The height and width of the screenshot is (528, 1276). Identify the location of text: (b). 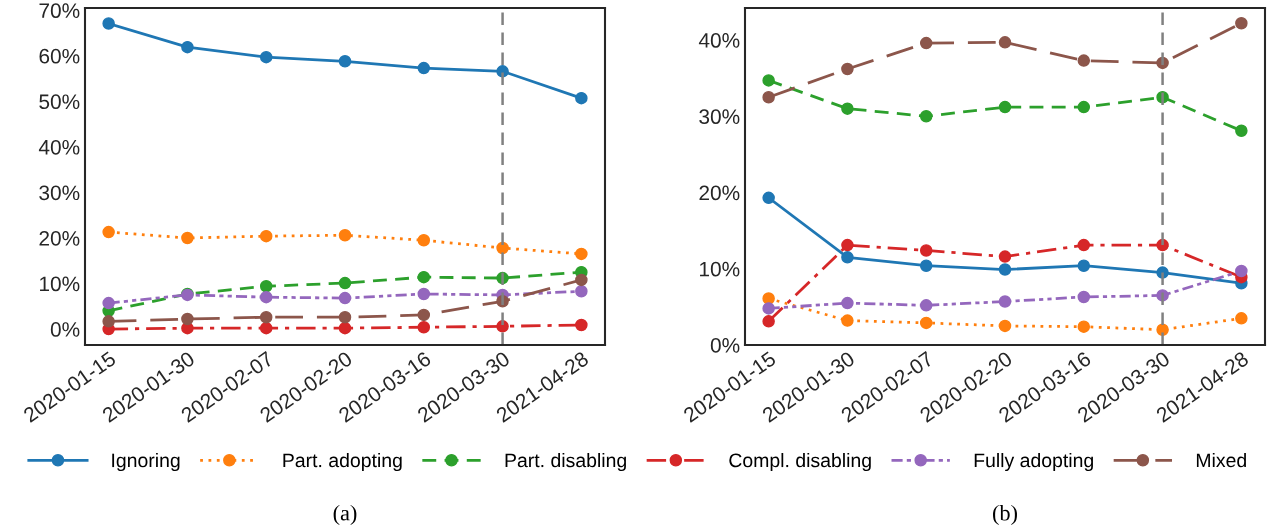
(1005, 515).